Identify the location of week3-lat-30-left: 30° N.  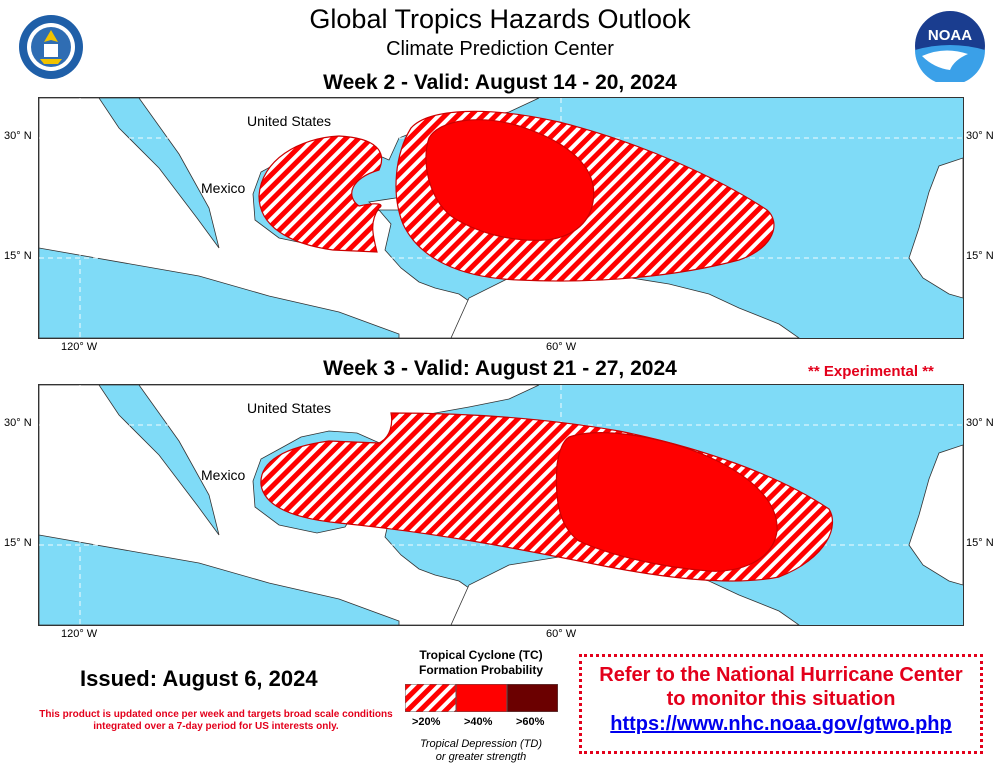
(18, 423).